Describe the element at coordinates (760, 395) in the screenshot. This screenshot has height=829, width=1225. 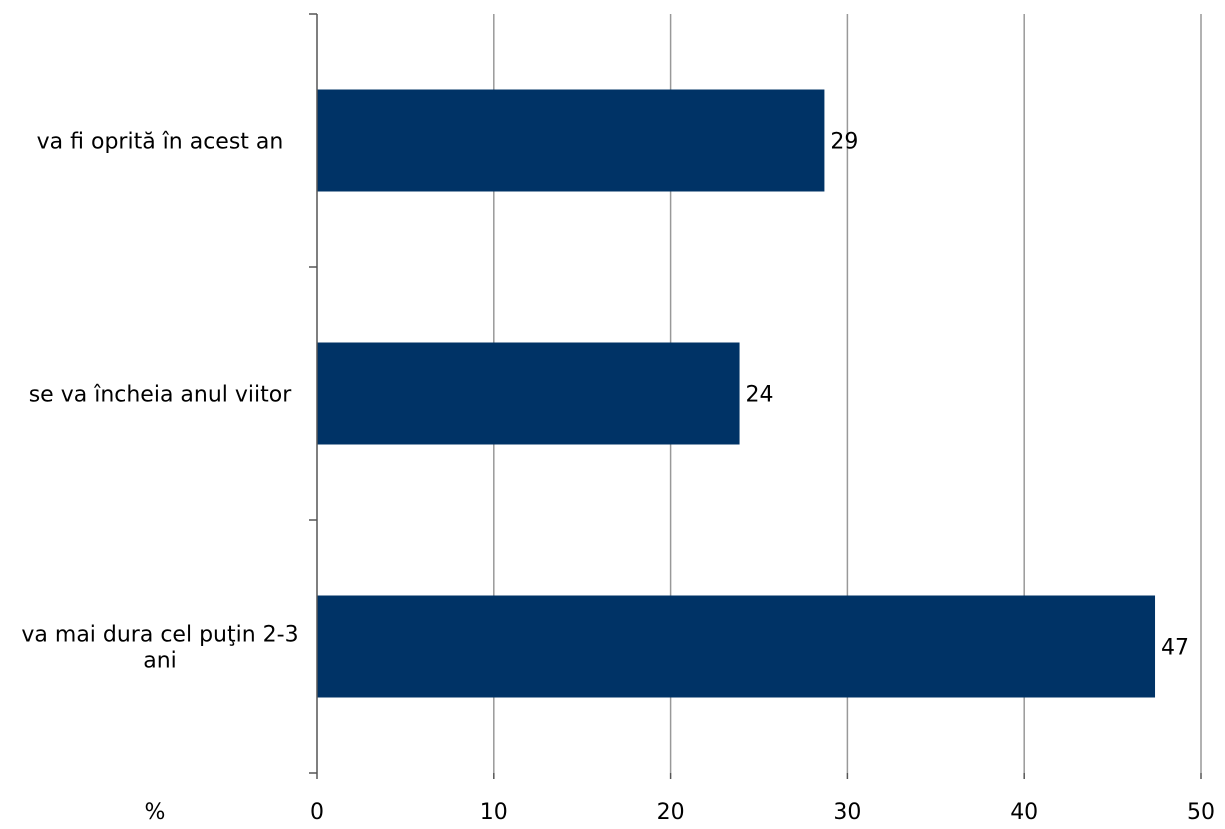
I see `bar-data-label: 24` at that location.